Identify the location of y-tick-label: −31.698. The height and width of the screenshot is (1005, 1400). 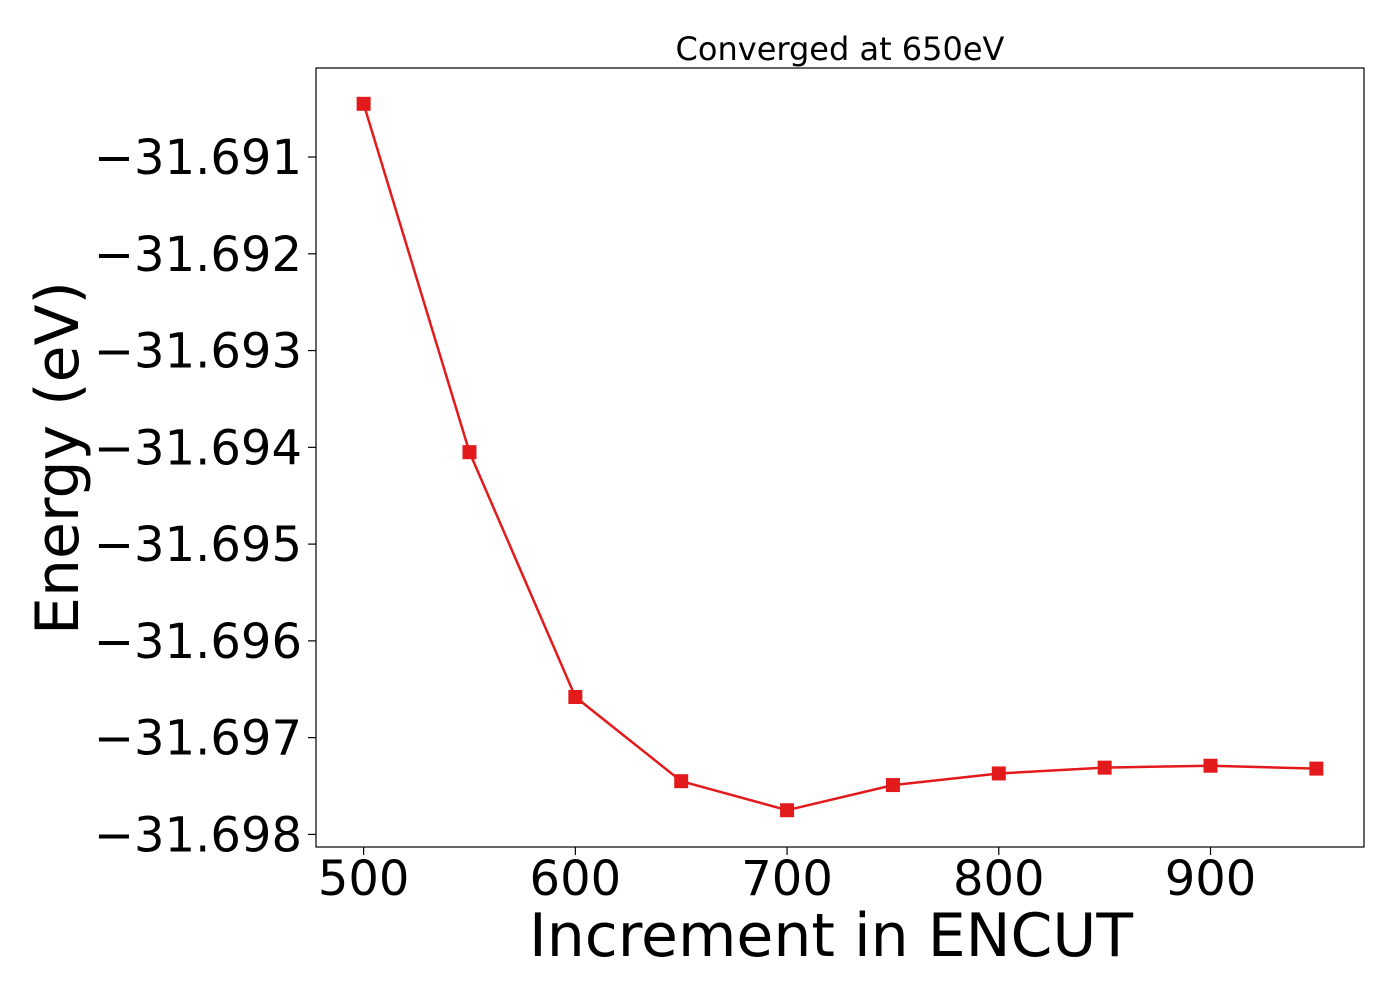
(198, 835).